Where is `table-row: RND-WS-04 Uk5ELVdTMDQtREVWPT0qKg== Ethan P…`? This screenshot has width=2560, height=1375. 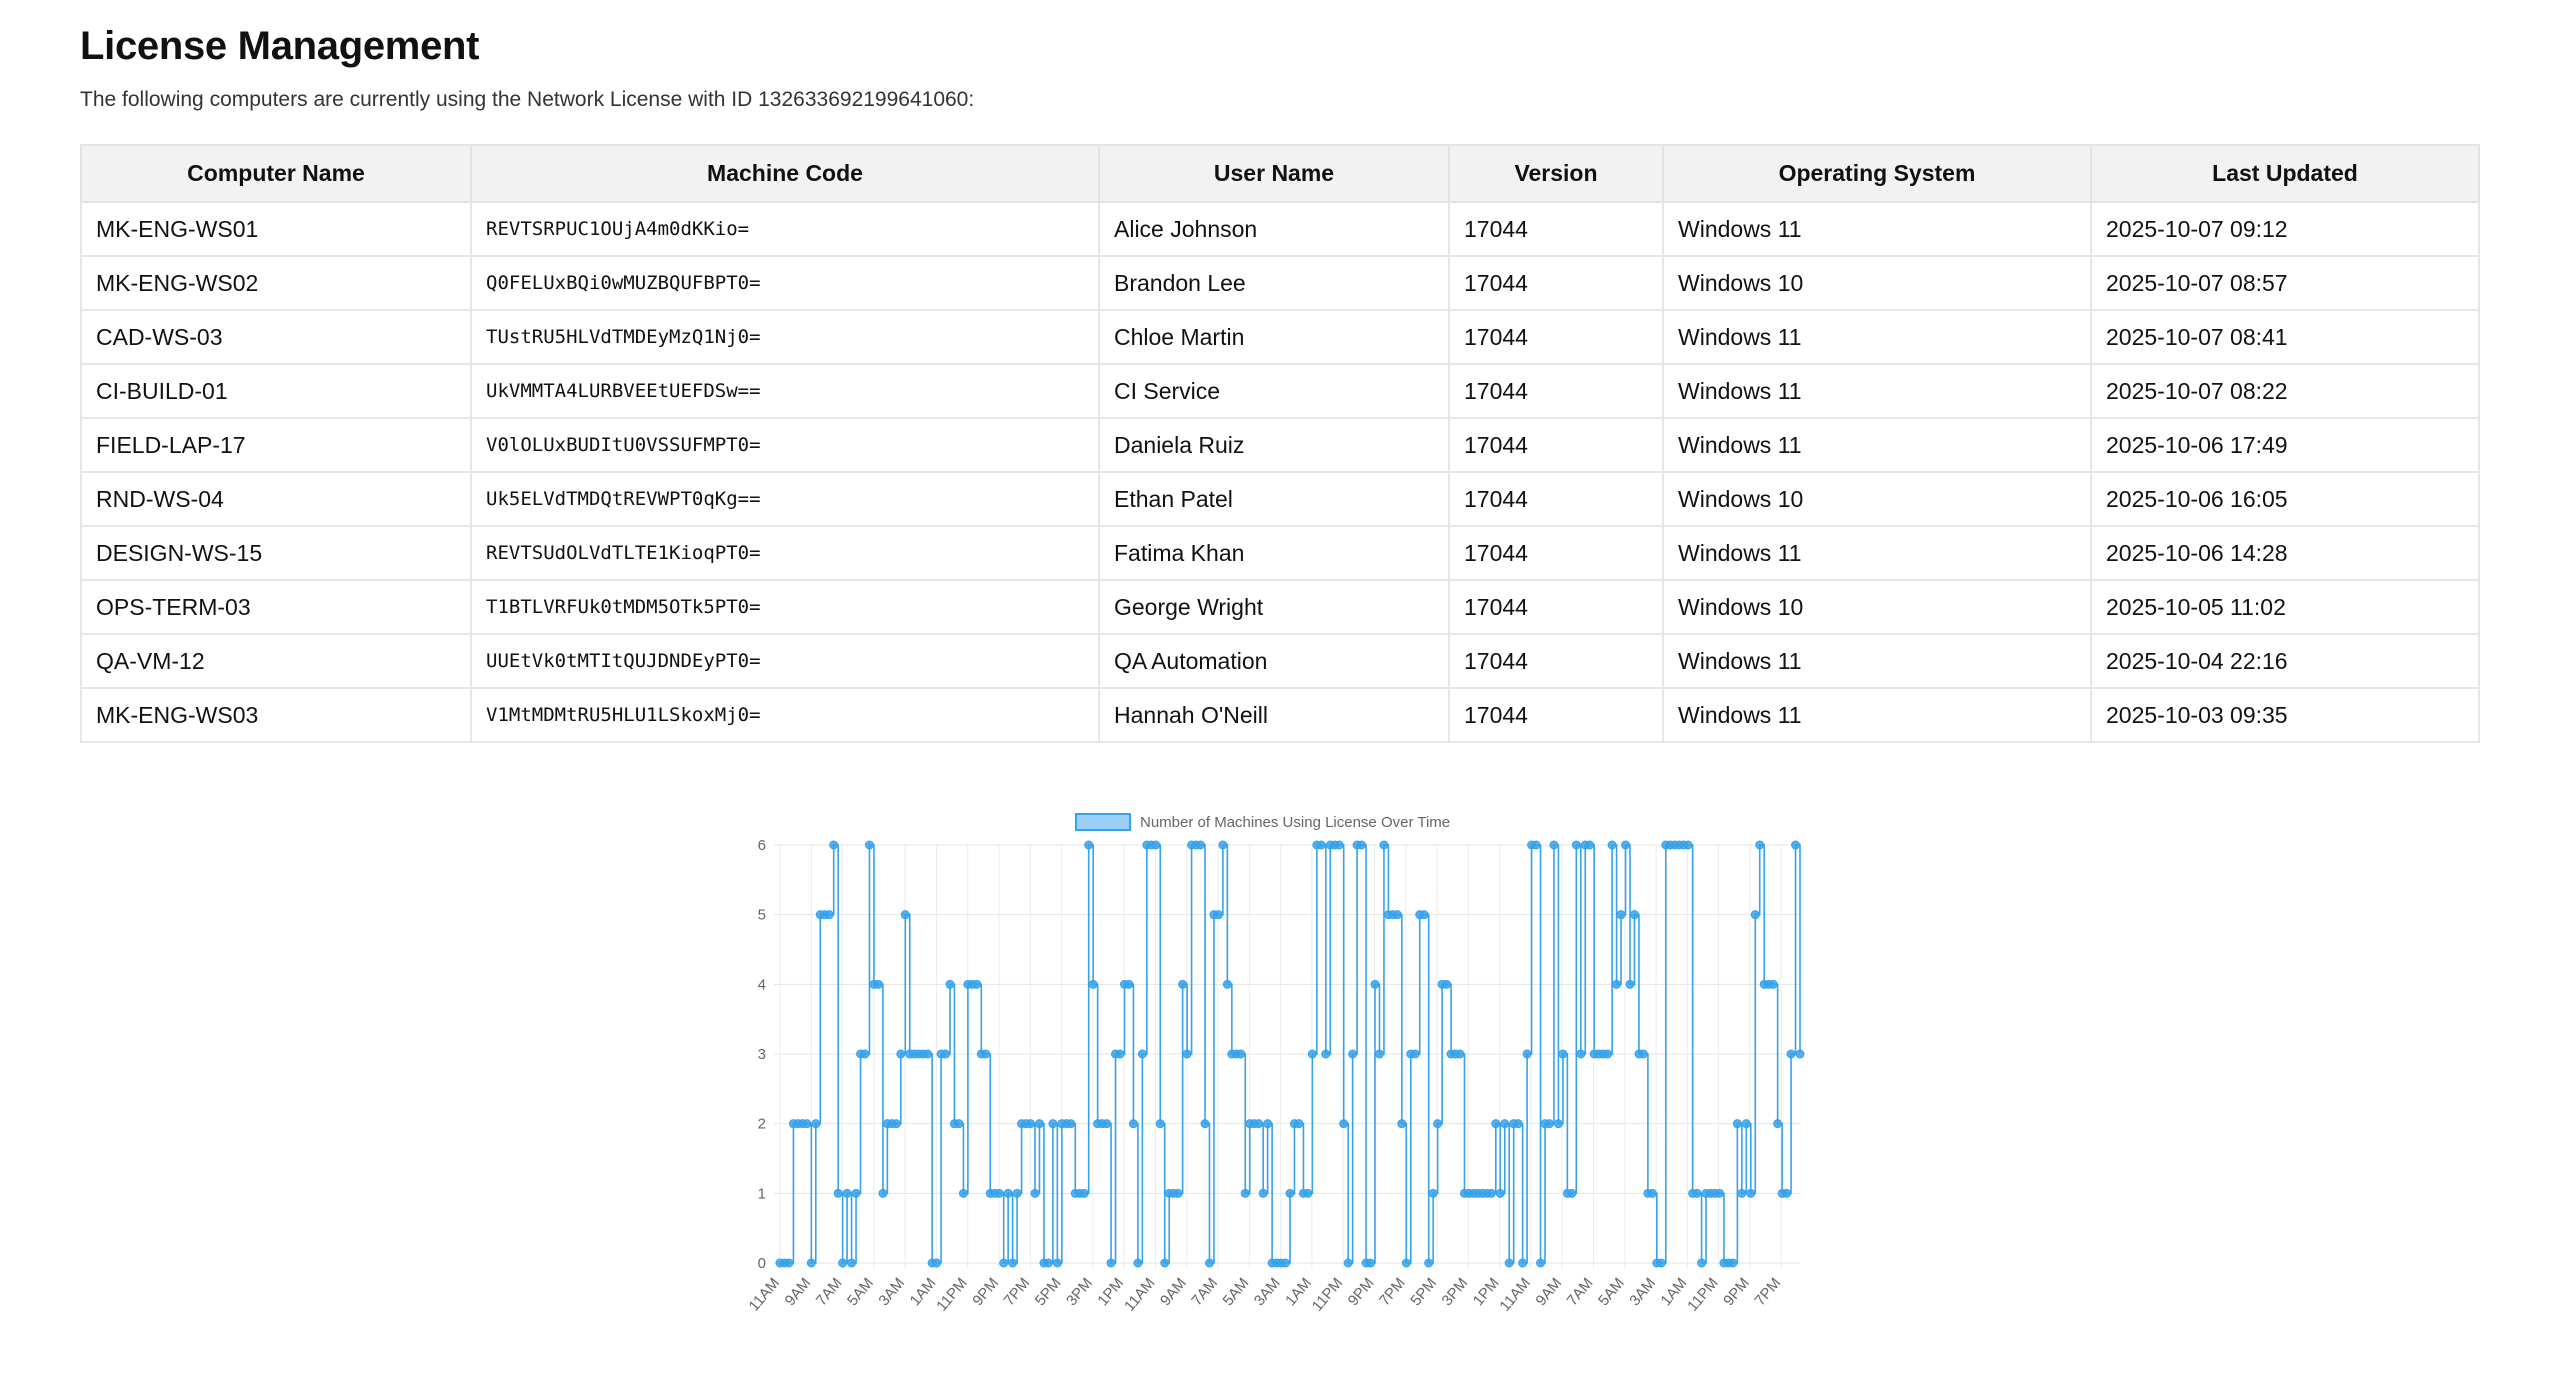 table-row: RND-WS-04 Uk5ELVdTMDQtREVWPT0qKg== Ethan P… is located at coordinates (1280, 499).